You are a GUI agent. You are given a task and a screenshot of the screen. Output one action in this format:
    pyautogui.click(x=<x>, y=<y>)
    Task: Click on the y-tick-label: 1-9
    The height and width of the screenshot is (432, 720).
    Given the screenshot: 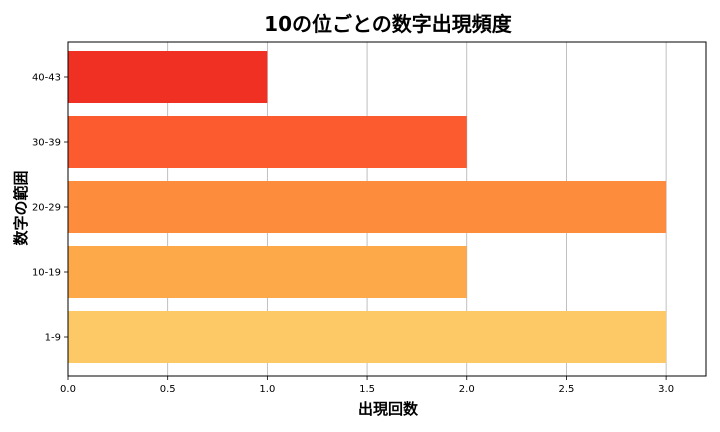 What is the action you would take?
    pyautogui.click(x=53, y=338)
    